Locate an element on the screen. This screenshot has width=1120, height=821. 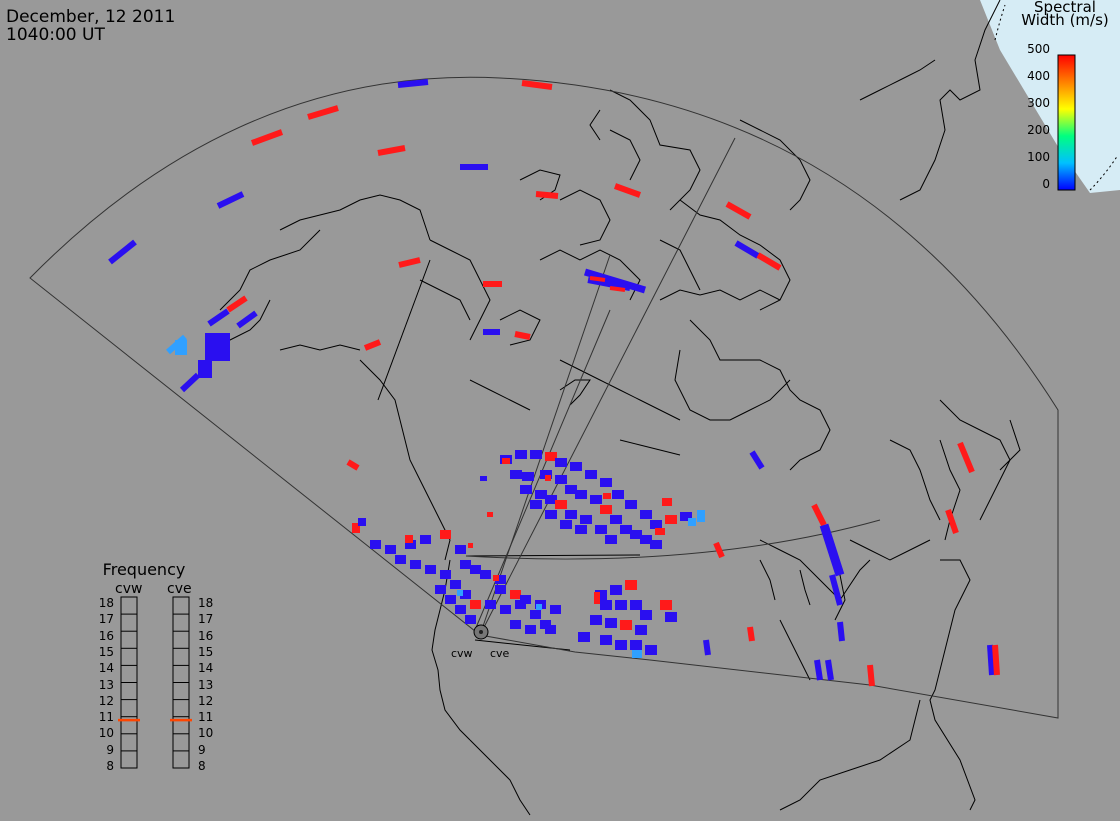
colorbar-tick-label: 400 is located at coordinates (1038, 76).